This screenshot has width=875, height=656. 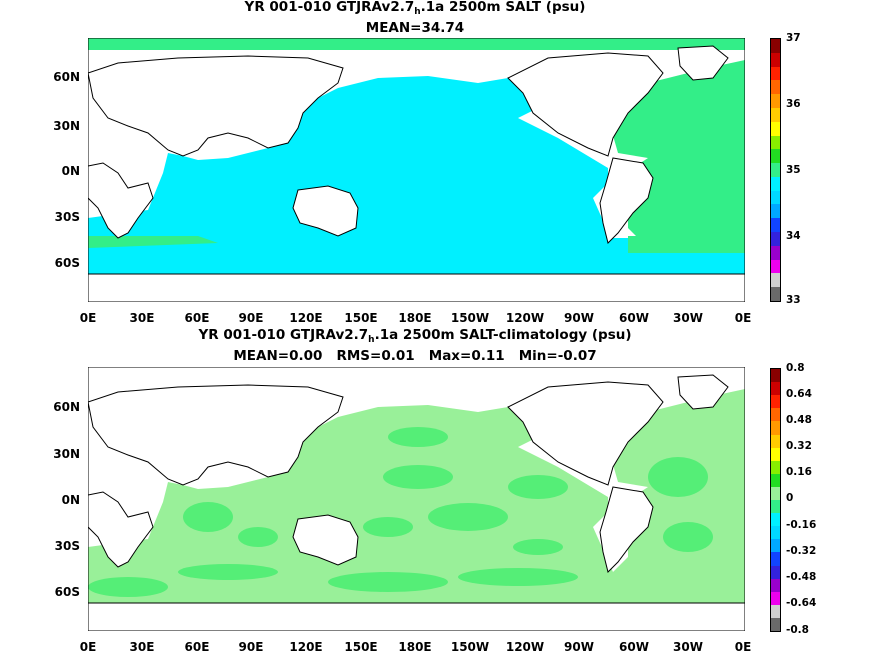 I want to click on antarctica-land, so click(x=416, y=287).